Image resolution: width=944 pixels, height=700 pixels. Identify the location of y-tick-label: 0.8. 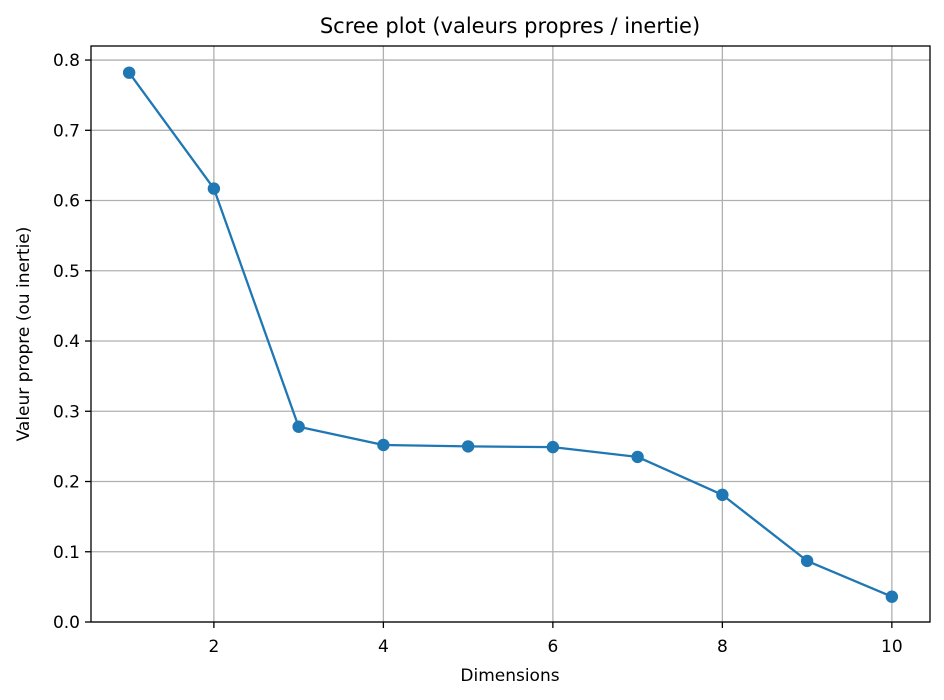
(66, 61).